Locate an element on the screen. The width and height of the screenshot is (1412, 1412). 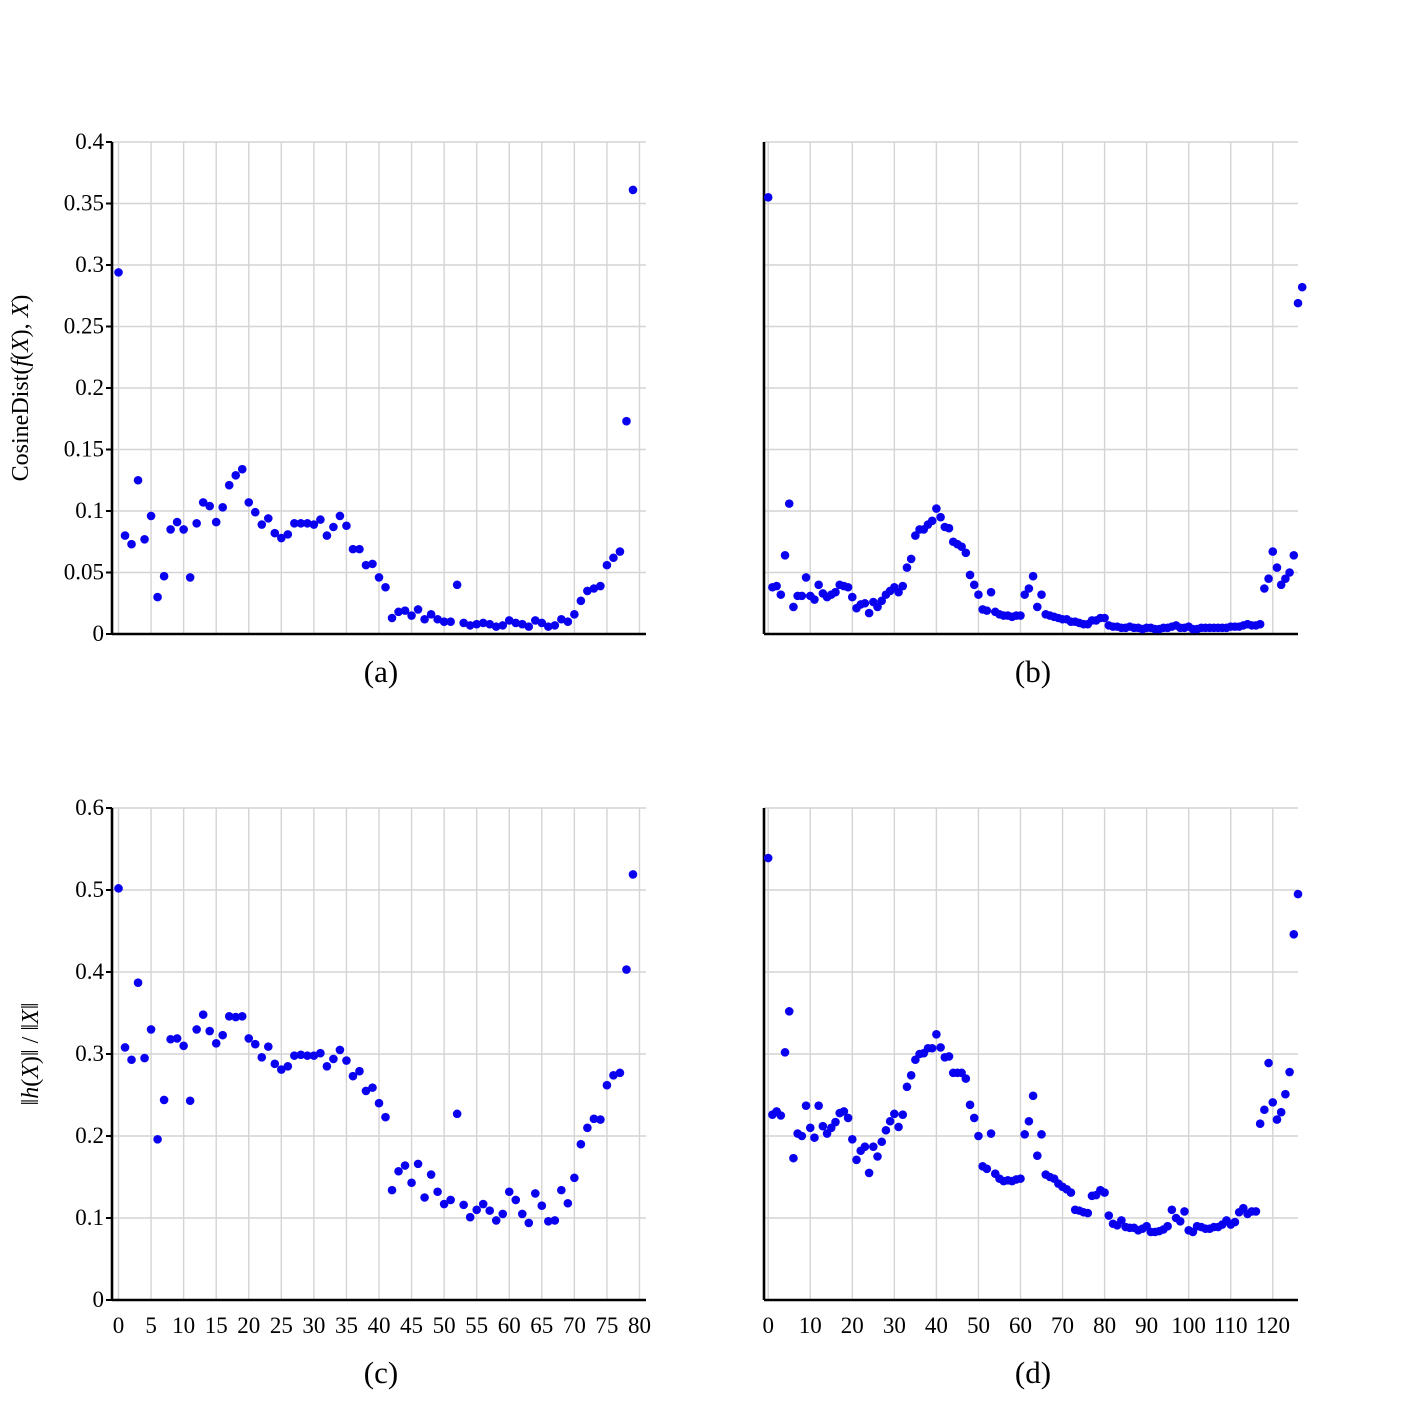
x-tick-label: 30 is located at coordinates (894, 1325).